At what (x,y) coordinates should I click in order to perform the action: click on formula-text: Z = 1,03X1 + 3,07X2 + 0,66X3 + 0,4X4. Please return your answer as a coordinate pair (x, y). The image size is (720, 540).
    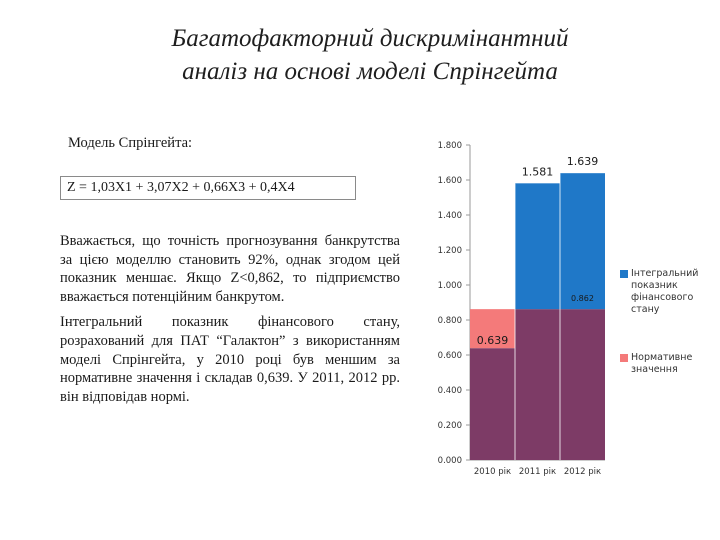
    Looking at the image, I should click on (181, 187).